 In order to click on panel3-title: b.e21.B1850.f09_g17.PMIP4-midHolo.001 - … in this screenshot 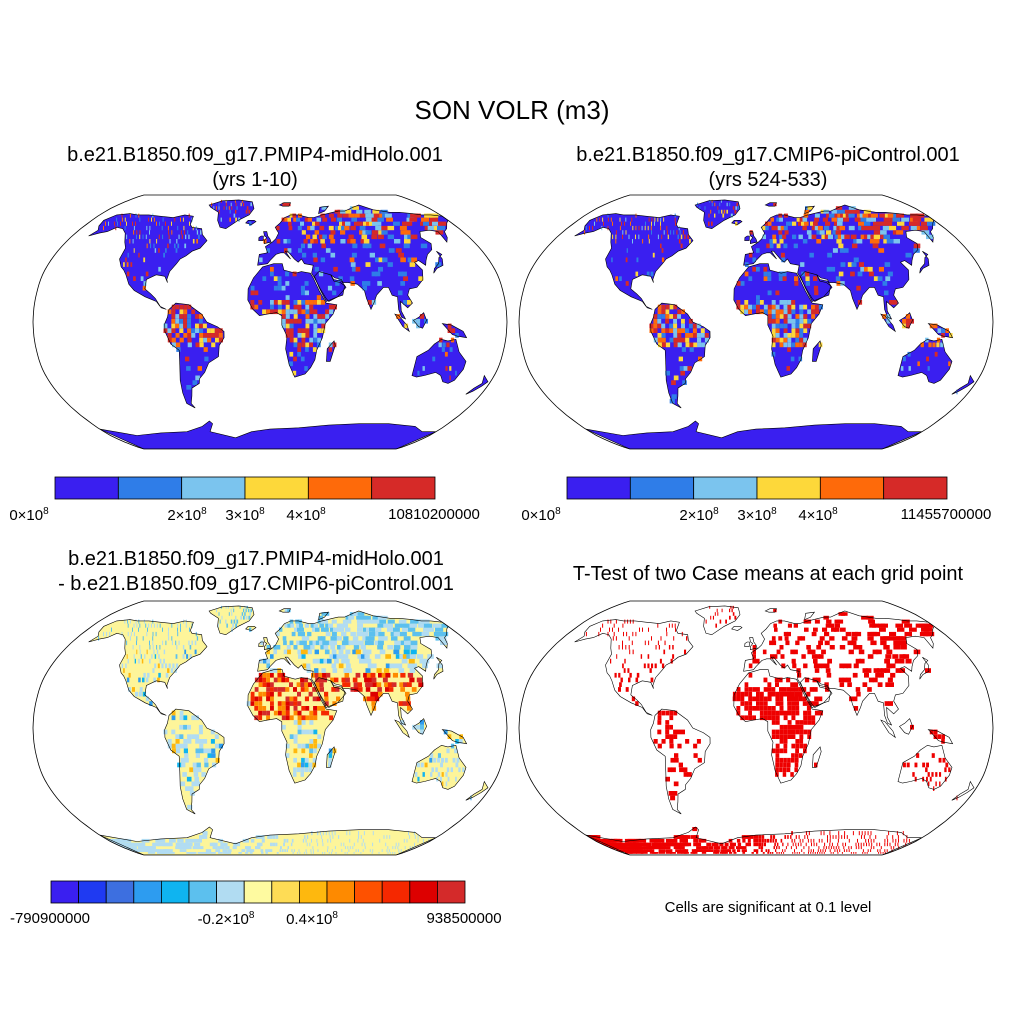, I will do `click(256, 572)`.